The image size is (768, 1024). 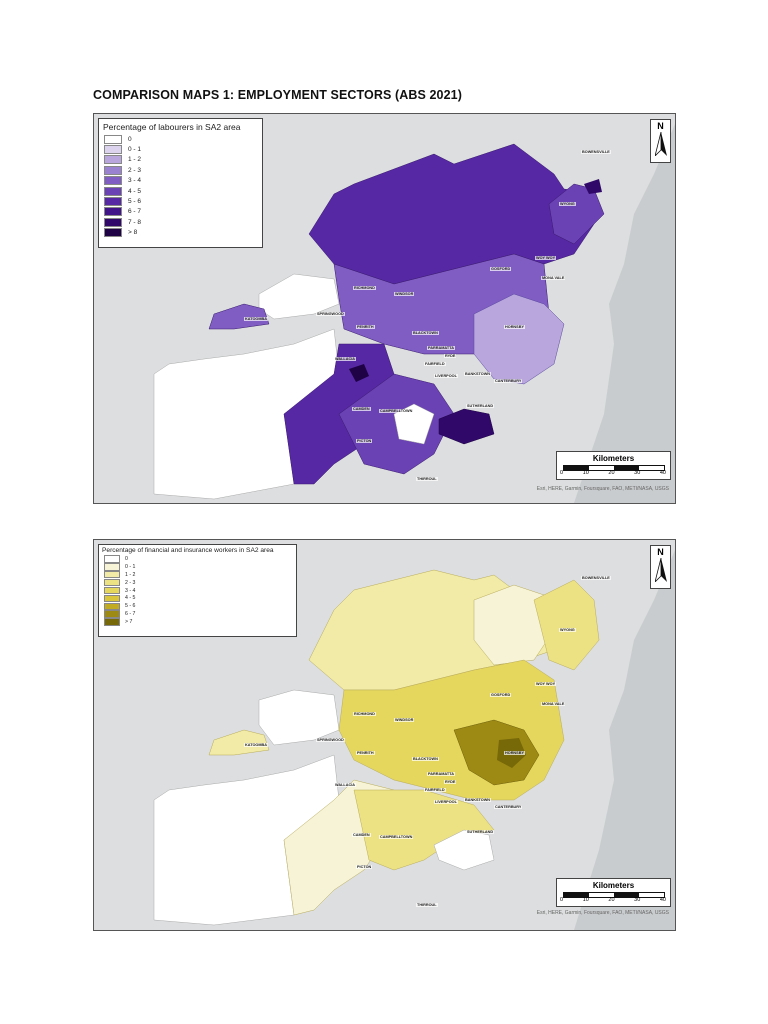 I want to click on legend-label: 1 - 2, so click(x=130, y=574).